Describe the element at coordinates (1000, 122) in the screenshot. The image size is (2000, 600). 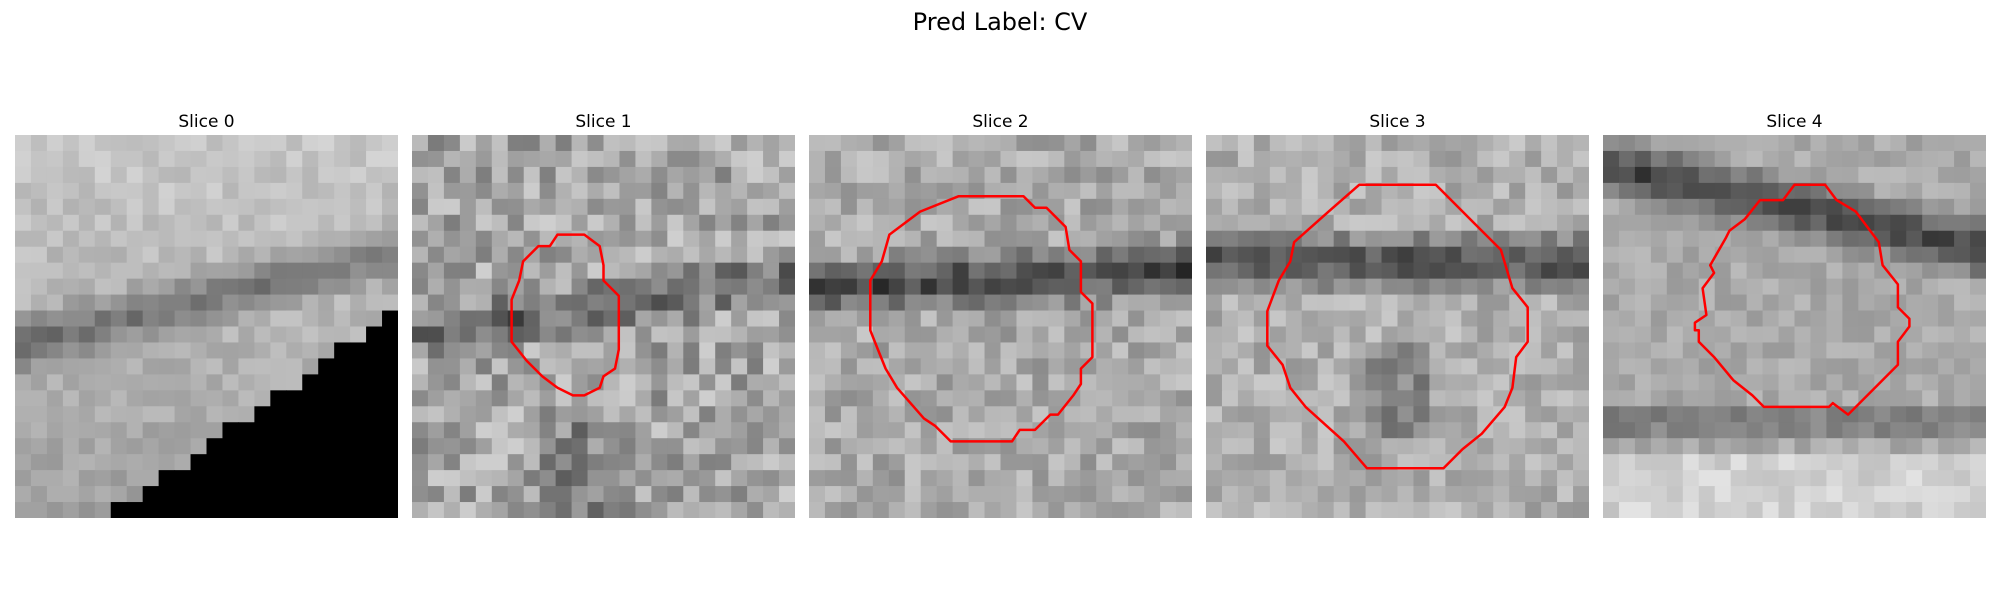
I see `slice-title: Slice 2` at that location.